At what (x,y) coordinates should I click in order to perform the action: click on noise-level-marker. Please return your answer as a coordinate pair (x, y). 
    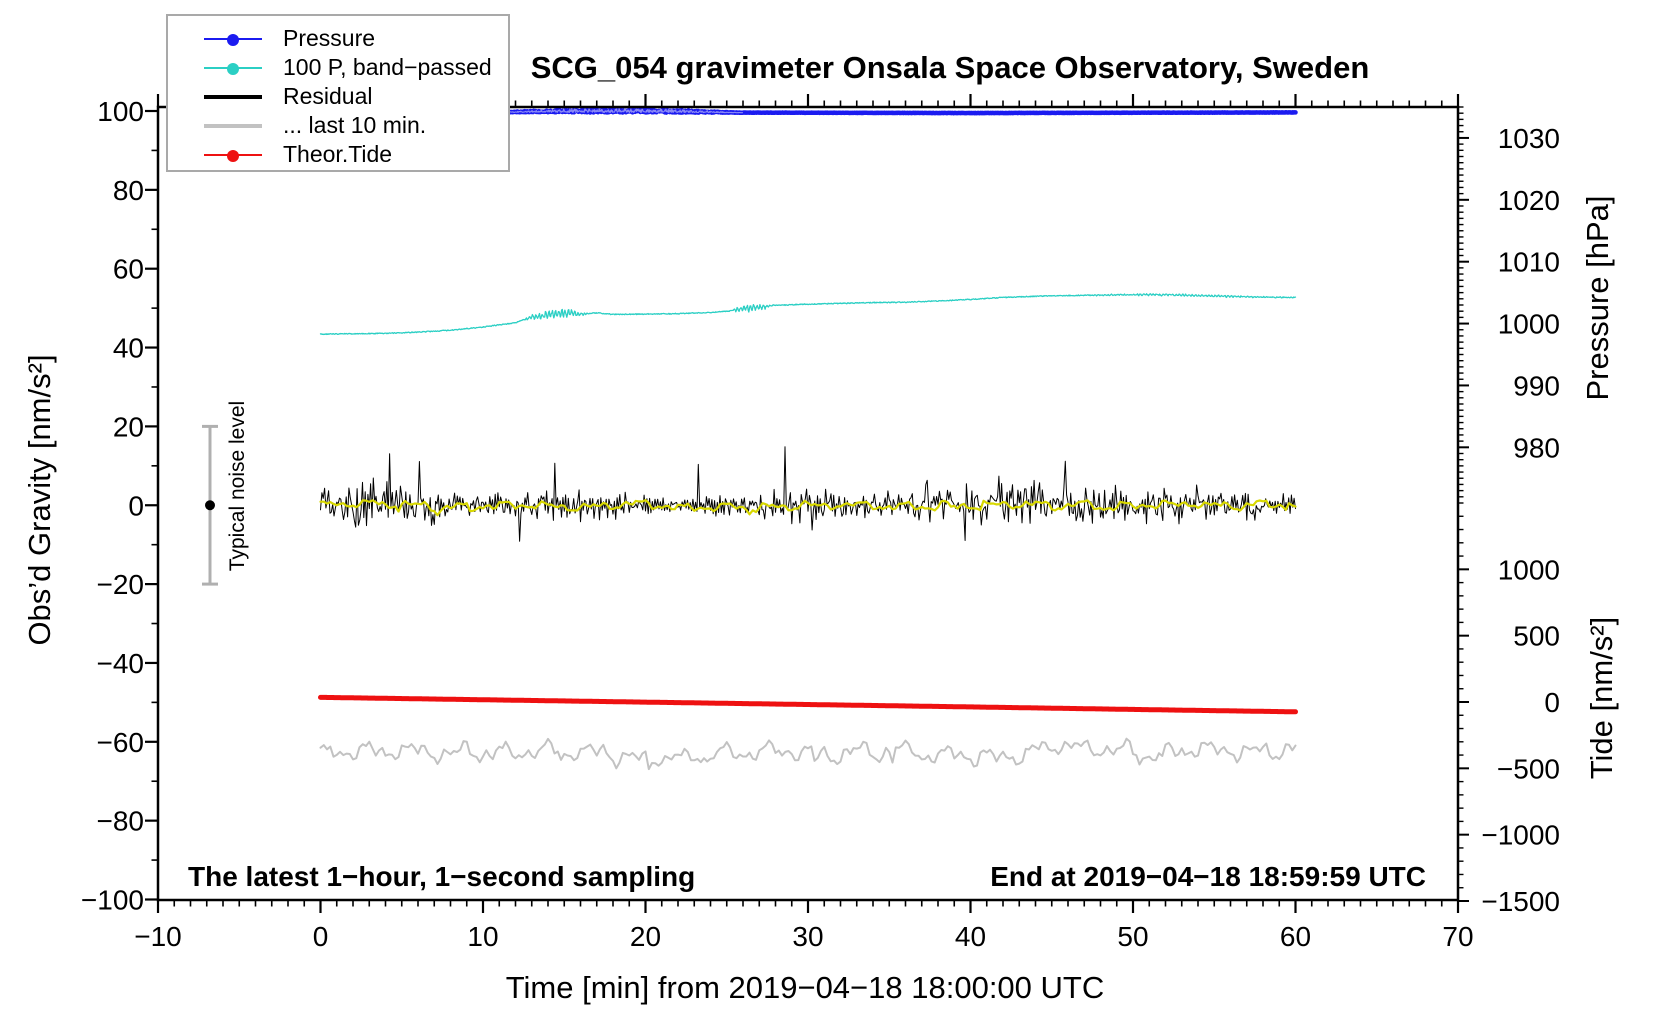
    Looking at the image, I should click on (210, 505).